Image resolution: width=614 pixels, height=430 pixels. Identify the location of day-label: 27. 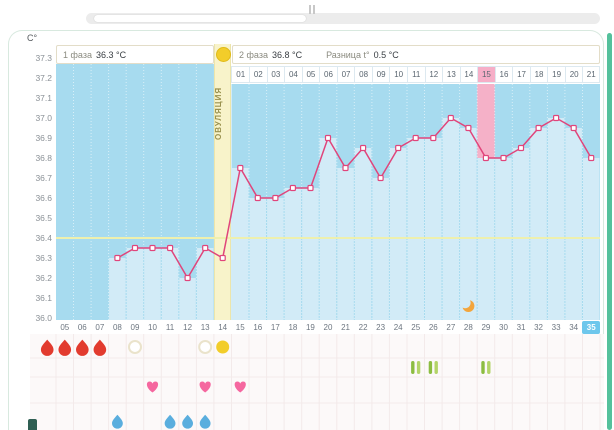
(451, 327).